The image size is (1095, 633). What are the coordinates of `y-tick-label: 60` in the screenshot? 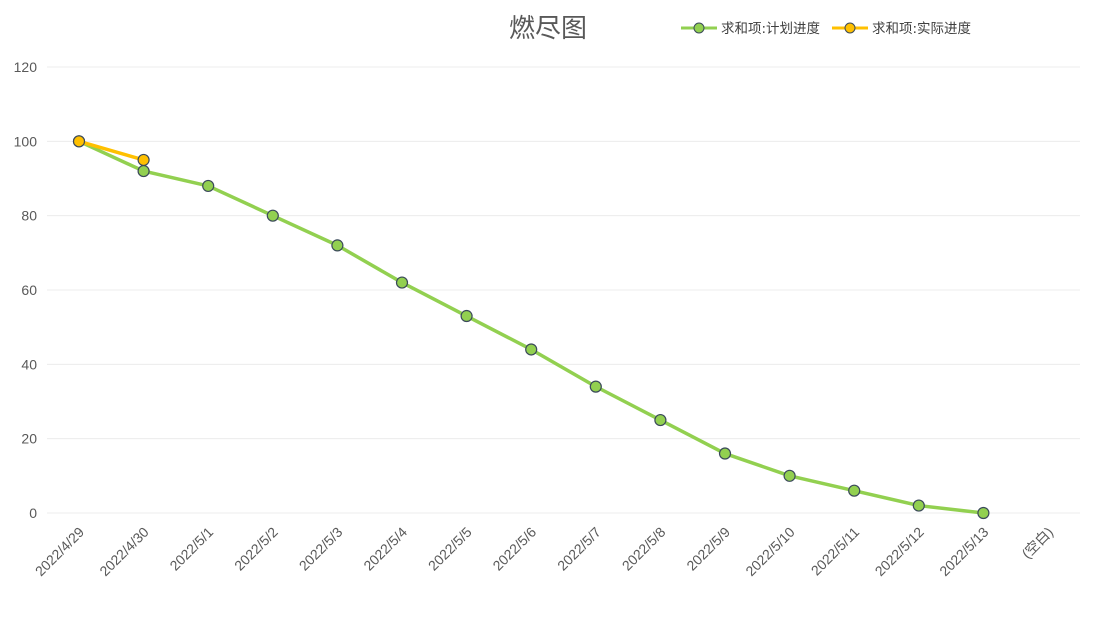 It's located at (29, 290).